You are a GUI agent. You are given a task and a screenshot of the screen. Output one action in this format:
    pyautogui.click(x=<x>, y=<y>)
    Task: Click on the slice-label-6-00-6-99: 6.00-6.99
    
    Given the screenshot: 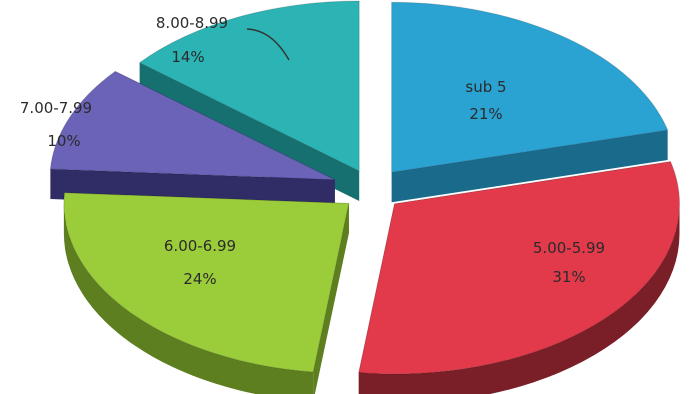 What is the action you would take?
    pyautogui.click(x=200, y=246)
    